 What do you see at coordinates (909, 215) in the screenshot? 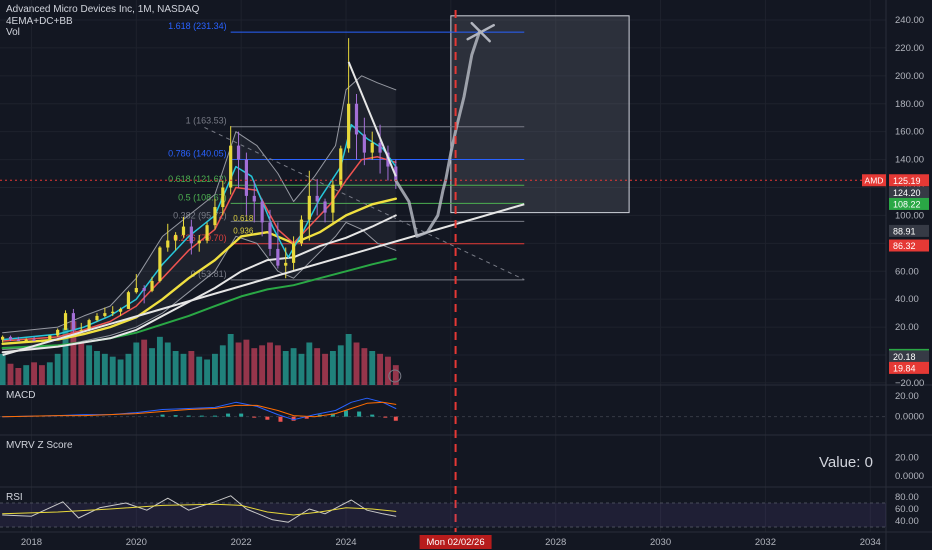
I see `price-tick-label: 100.00` at bounding box center [909, 215].